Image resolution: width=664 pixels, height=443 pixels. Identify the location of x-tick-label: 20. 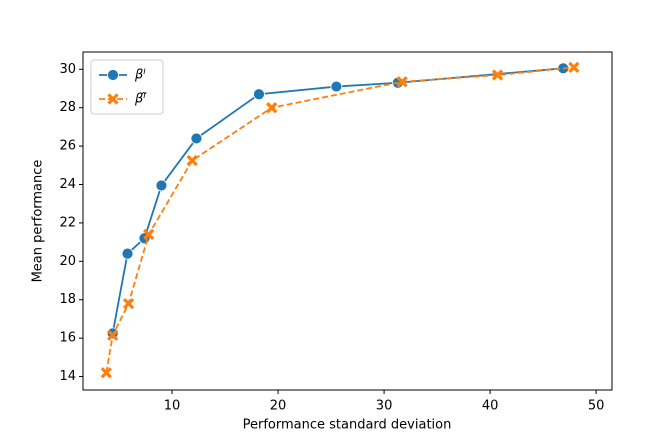
(278, 406).